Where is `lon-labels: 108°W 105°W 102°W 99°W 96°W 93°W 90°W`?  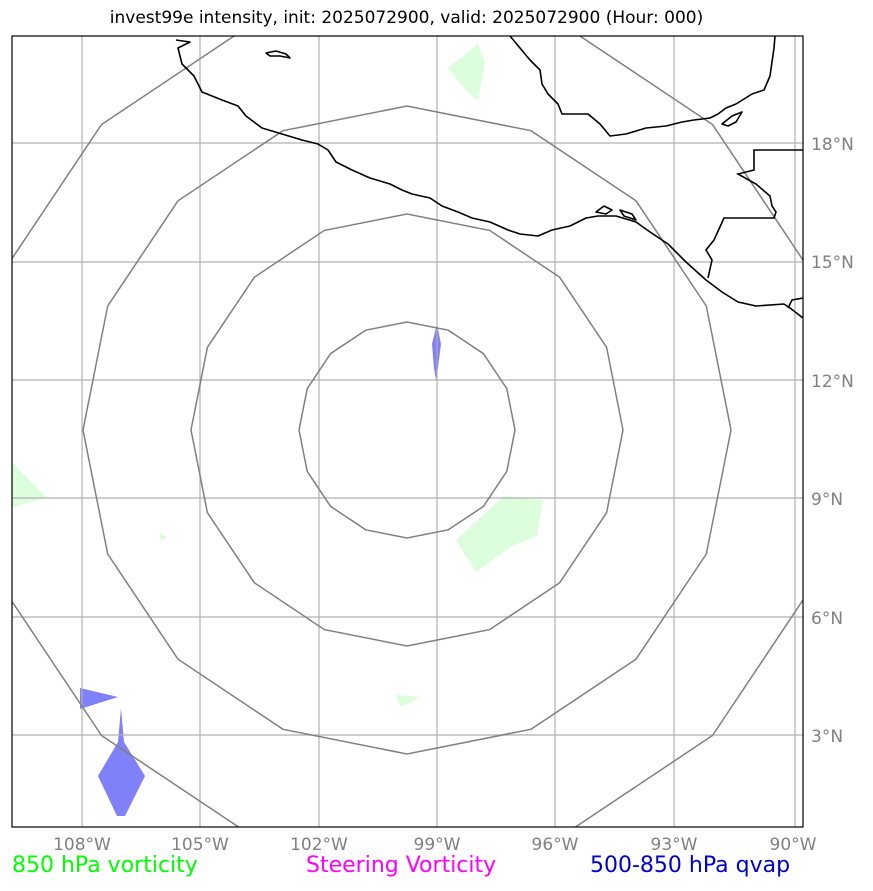
lon-labels: 108°W 105°W 102°W 99°W 96°W 93°W 90°W is located at coordinates (435, 845).